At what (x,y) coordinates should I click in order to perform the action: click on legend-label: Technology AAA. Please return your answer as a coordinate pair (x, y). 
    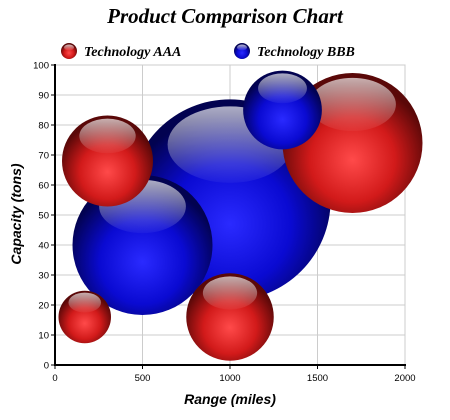
    Looking at the image, I should click on (132, 52).